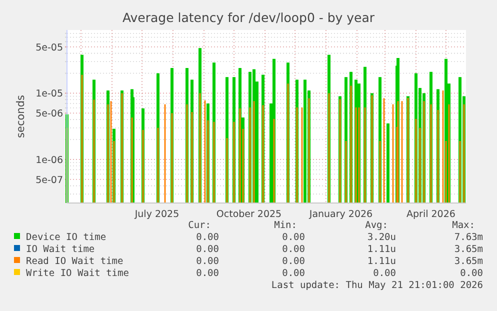 The width and height of the screenshot is (497, 311). What do you see at coordinates (49, 48) in the screenshot?
I see `y-tick-label: 5e-05` at bounding box center [49, 48].